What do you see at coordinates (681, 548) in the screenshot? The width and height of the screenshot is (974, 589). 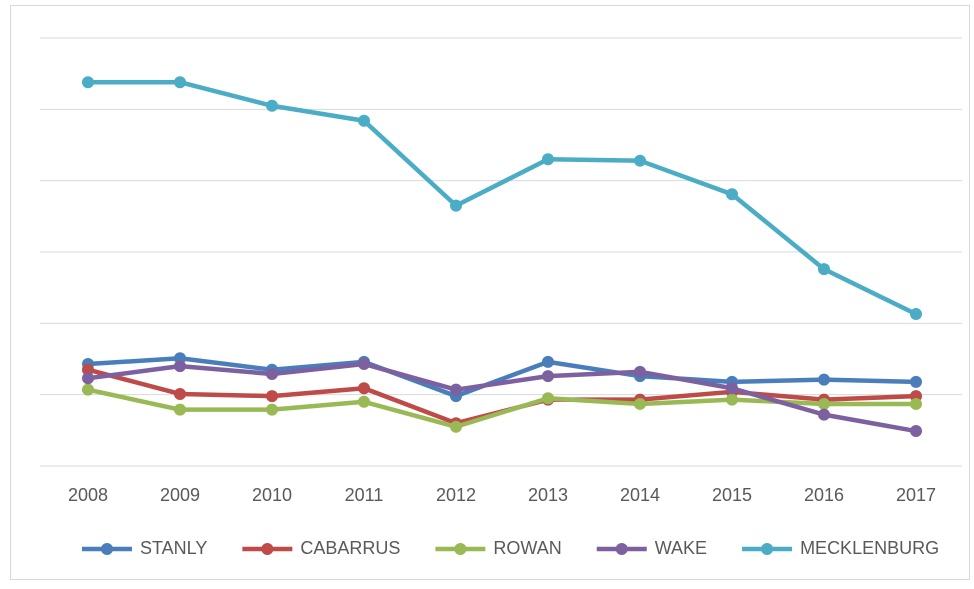 I see `legend-label: WAKE` at bounding box center [681, 548].